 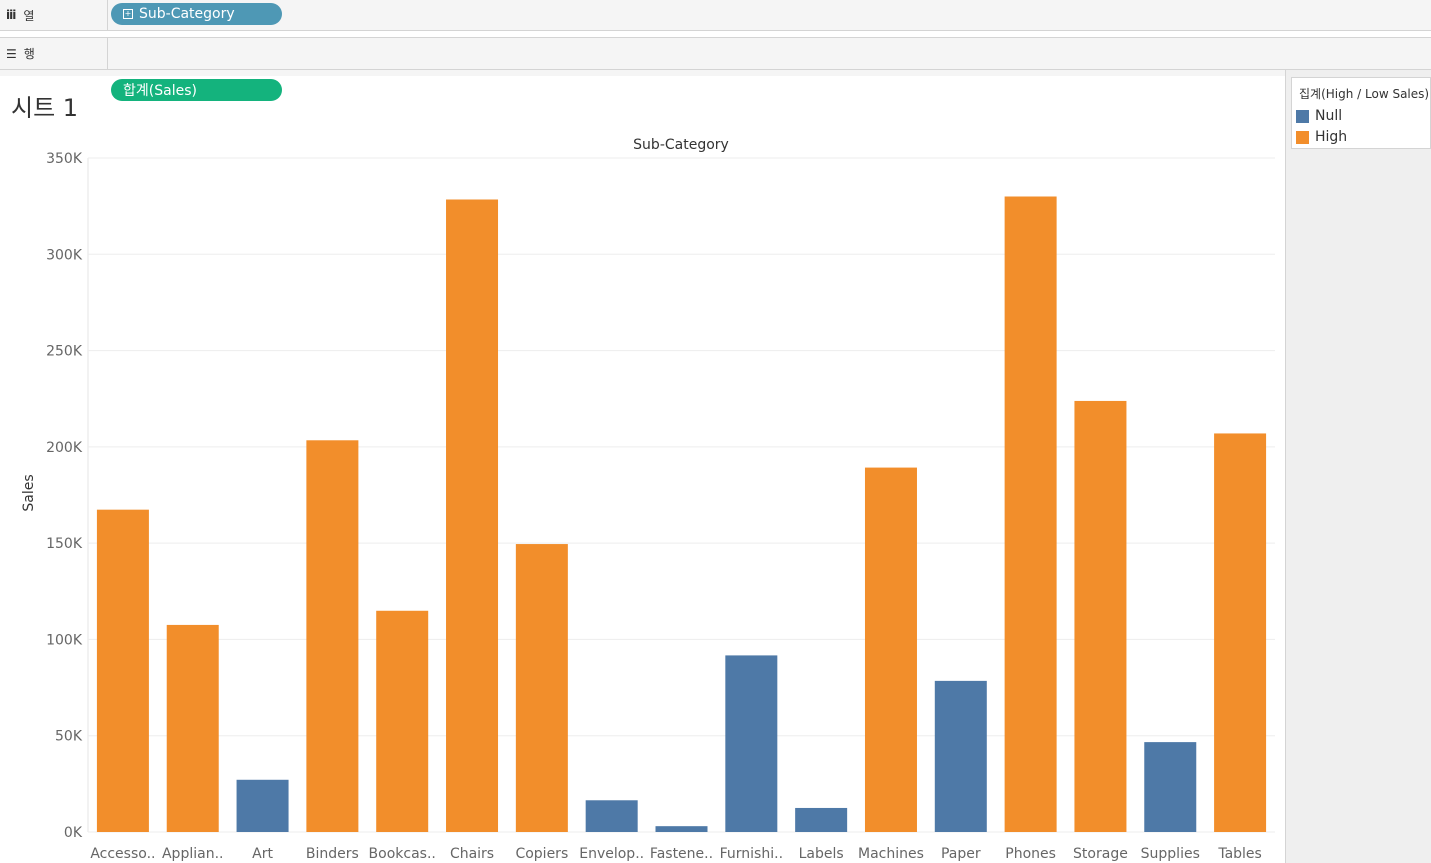 What do you see at coordinates (891, 854) in the screenshot?
I see `x-tick-label: Machines` at bounding box center [891, 854].